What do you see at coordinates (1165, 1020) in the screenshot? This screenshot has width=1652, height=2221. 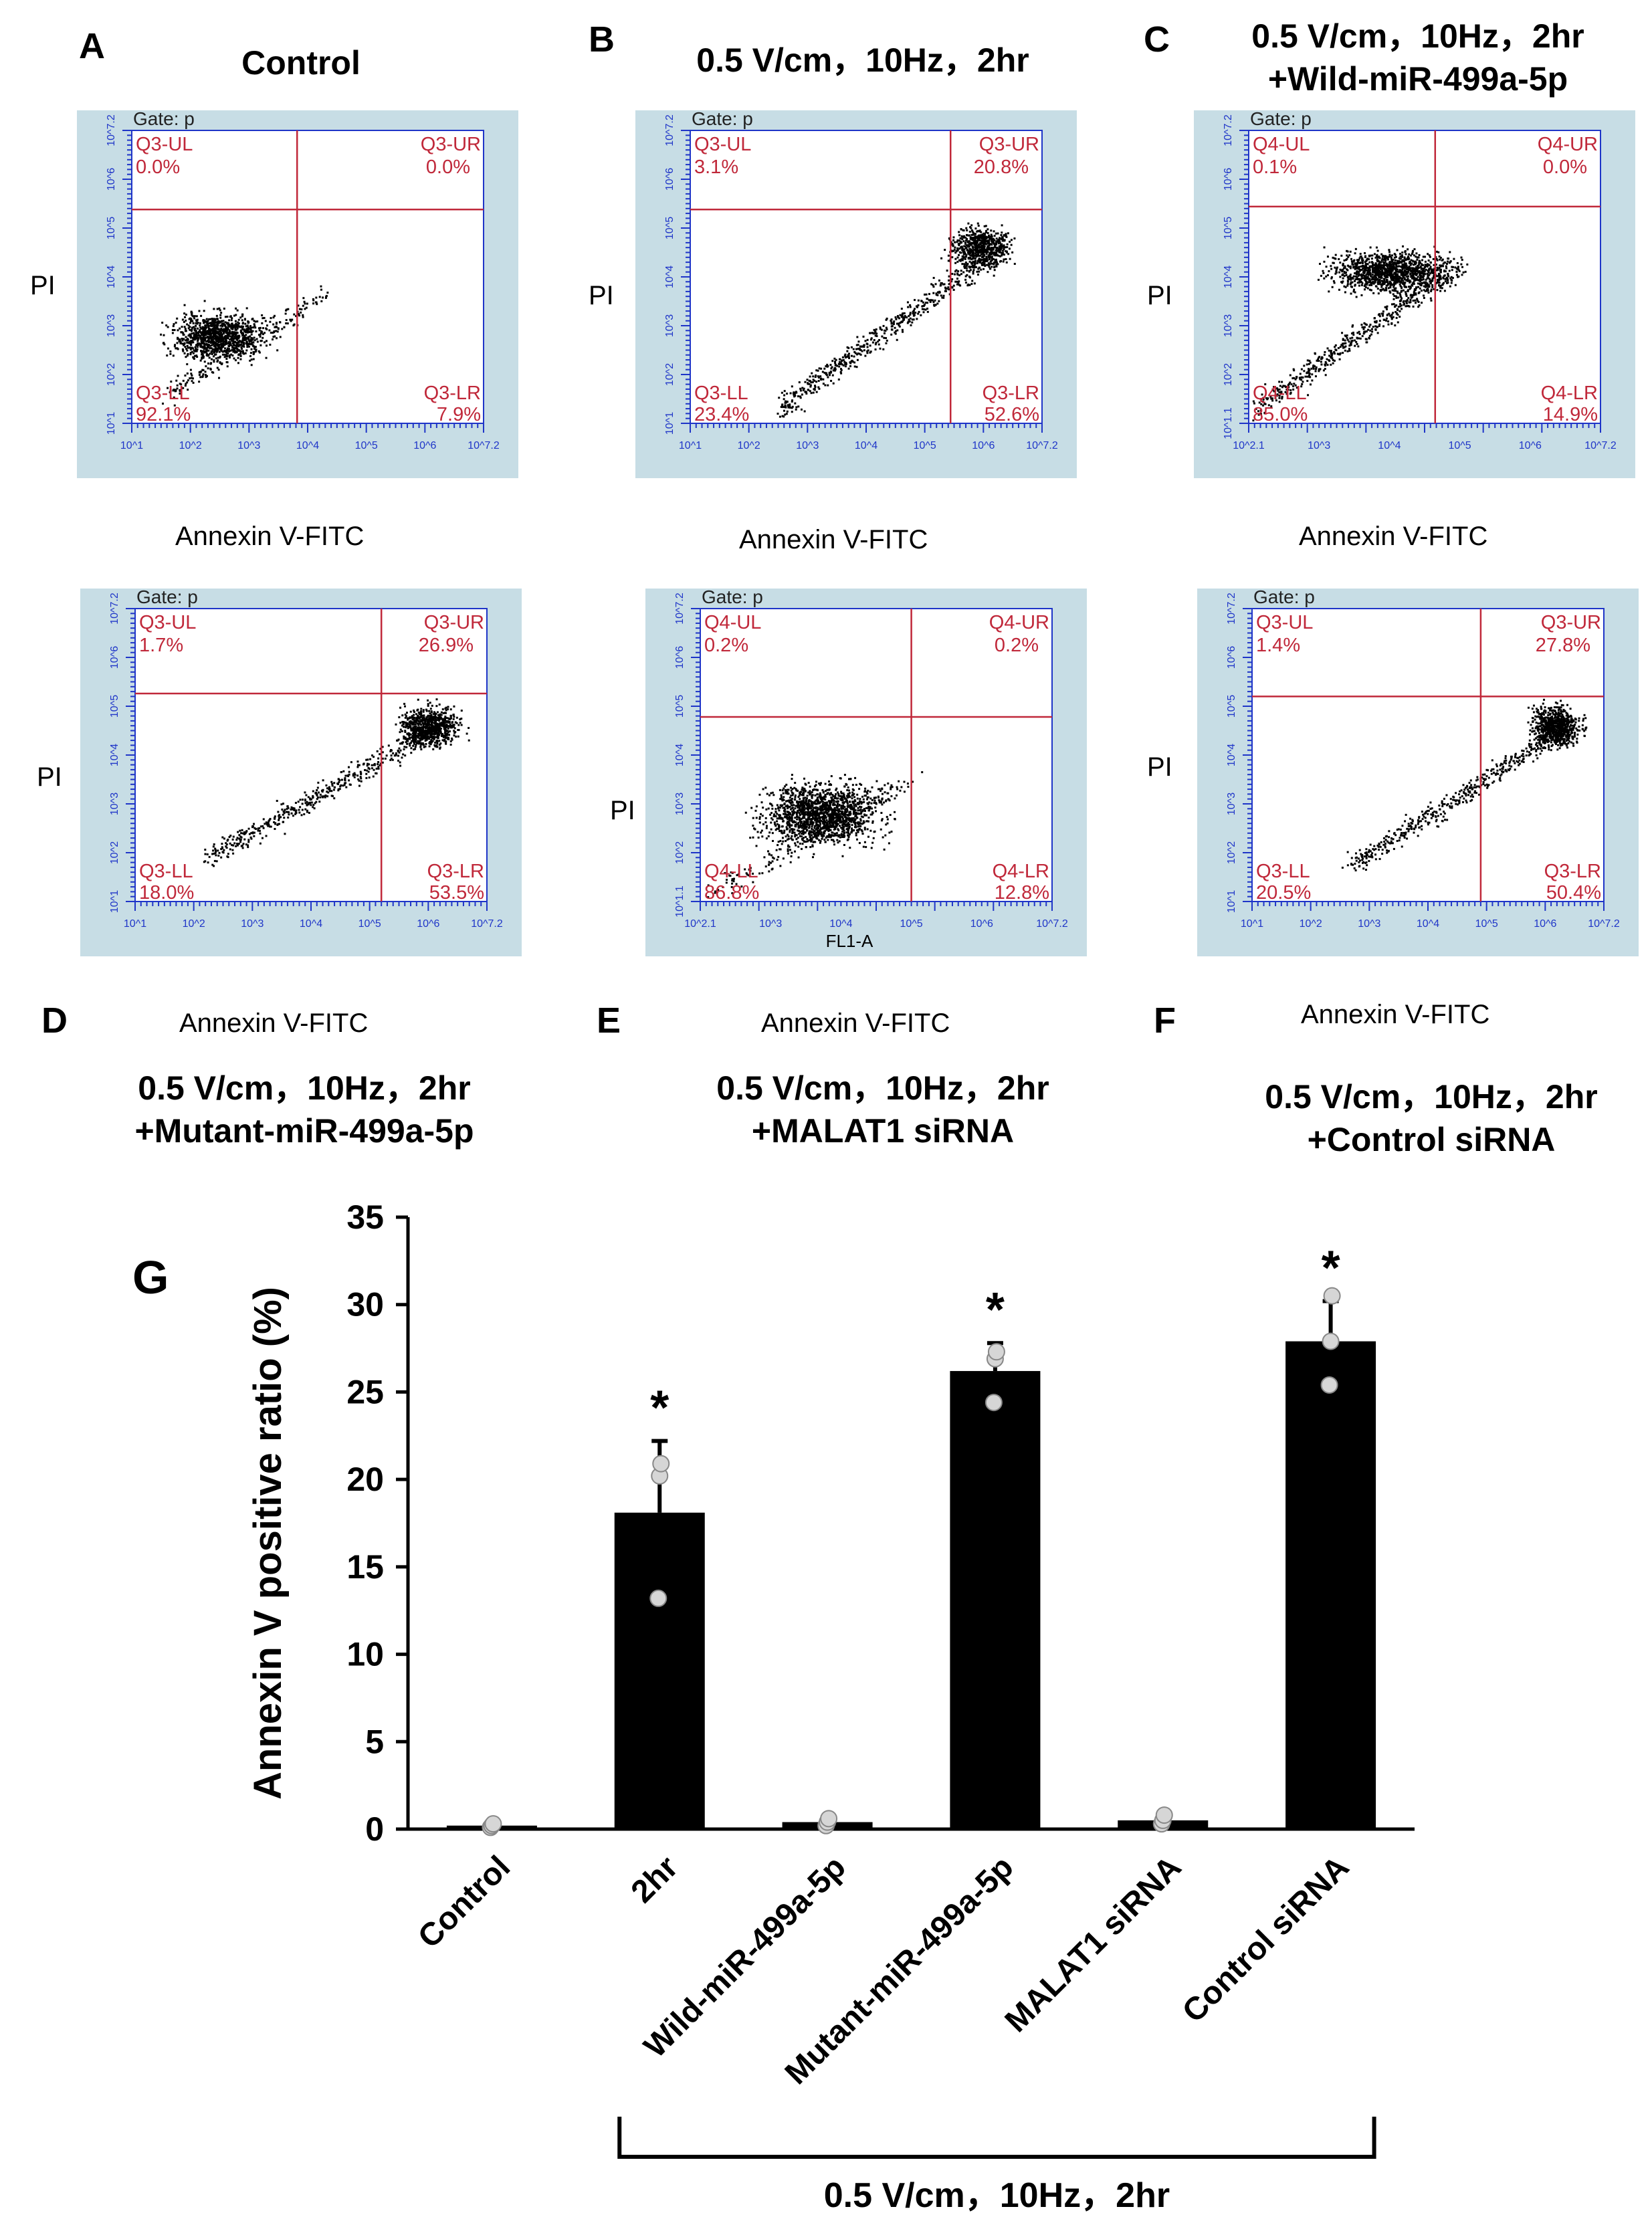 I see `panel-letter-f: F` at bounding box center [1165, 1020].